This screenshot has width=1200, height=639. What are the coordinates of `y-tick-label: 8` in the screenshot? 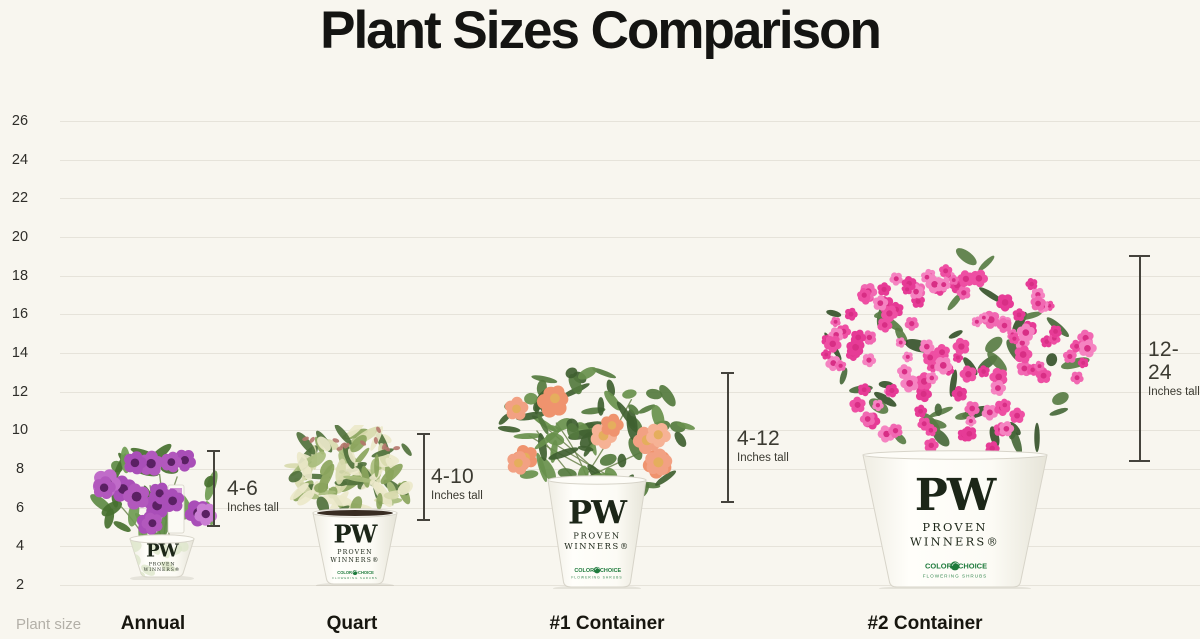 It's located at (20, 469).